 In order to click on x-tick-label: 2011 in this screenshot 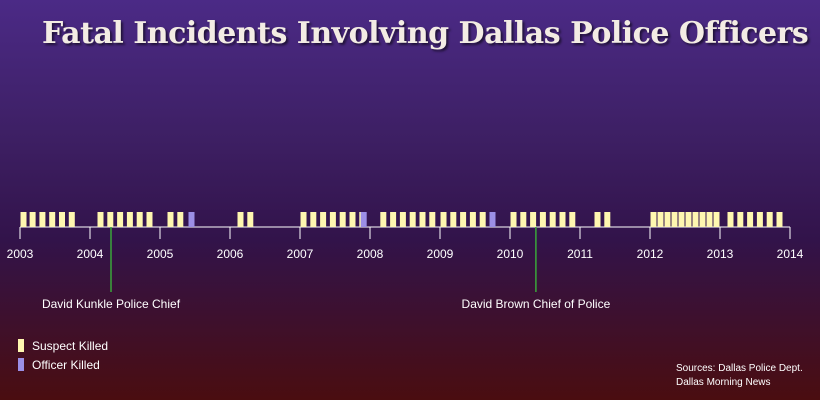, I will do `click(580, 254)`.